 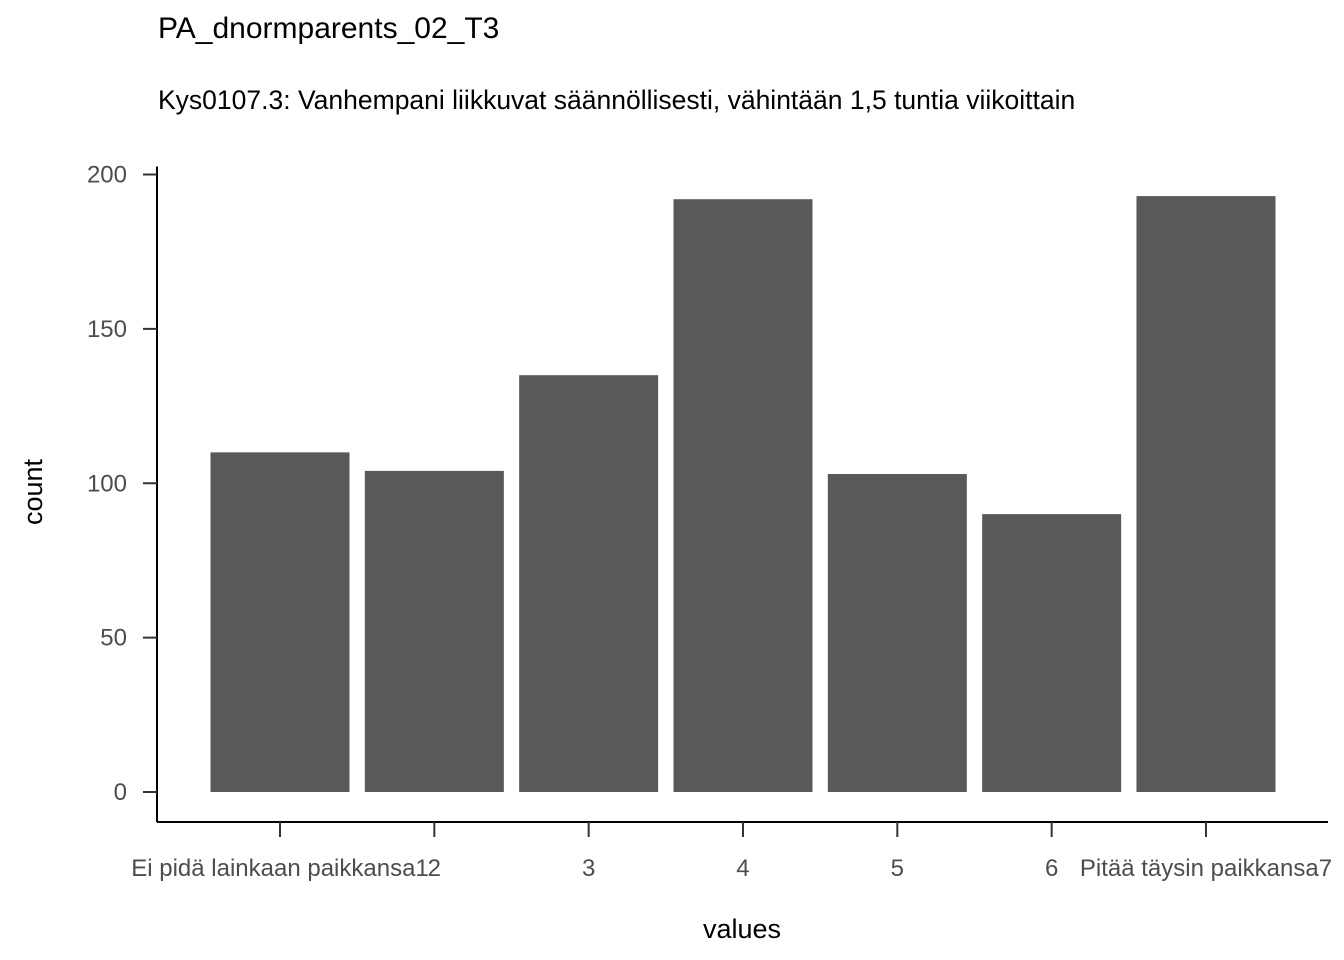 What do you see at coordinates (897, 868) in the screenshot?
I see `x-tick-label: 5` at bounding box center [897, 868].